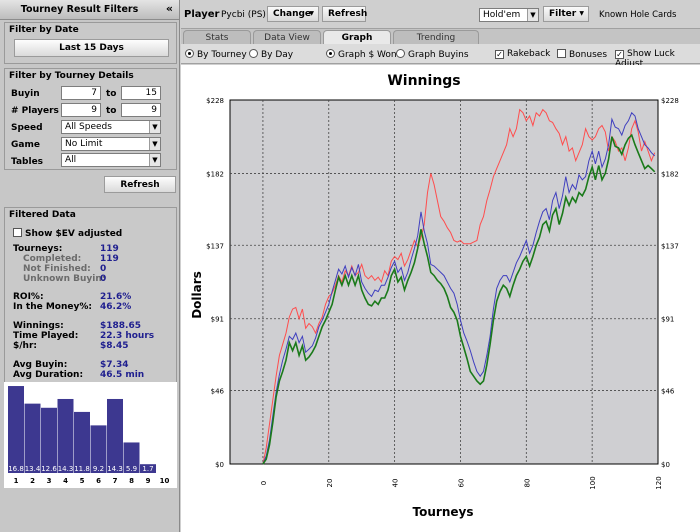  Describe the element at coordinates (566, 14) in the screenshot. I see `filter-button: Filter ▼` at that location.